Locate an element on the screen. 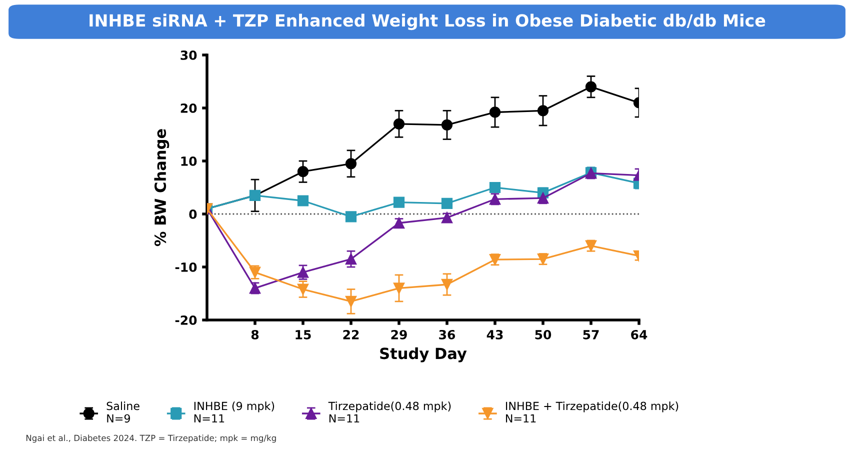 The image size is (854, 457). y-tick-label: 20 is located at coordinates (188, 108).